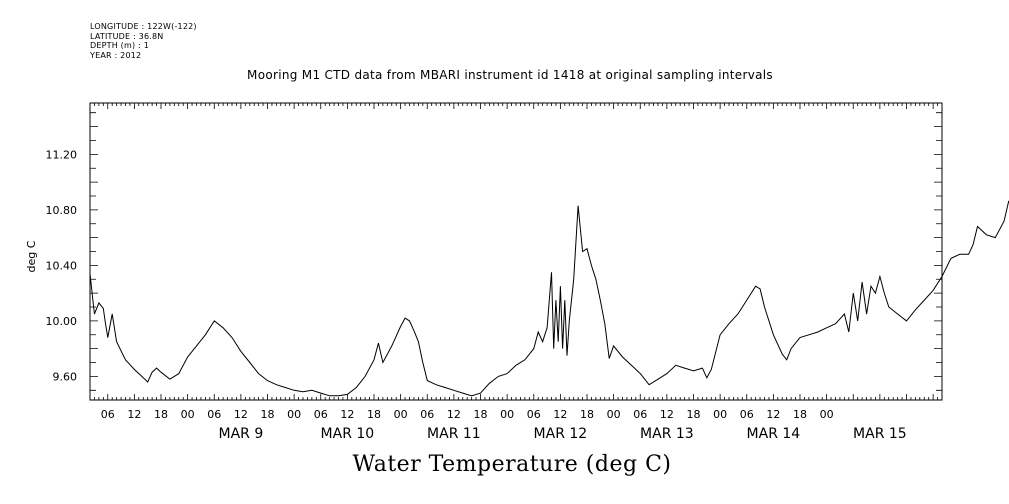 The image size is (1009, 504). What do you see at coordinates (774, 434) in the screenshot?
I see `x-day-label: MAR 14` at bounding box center [774, 434].